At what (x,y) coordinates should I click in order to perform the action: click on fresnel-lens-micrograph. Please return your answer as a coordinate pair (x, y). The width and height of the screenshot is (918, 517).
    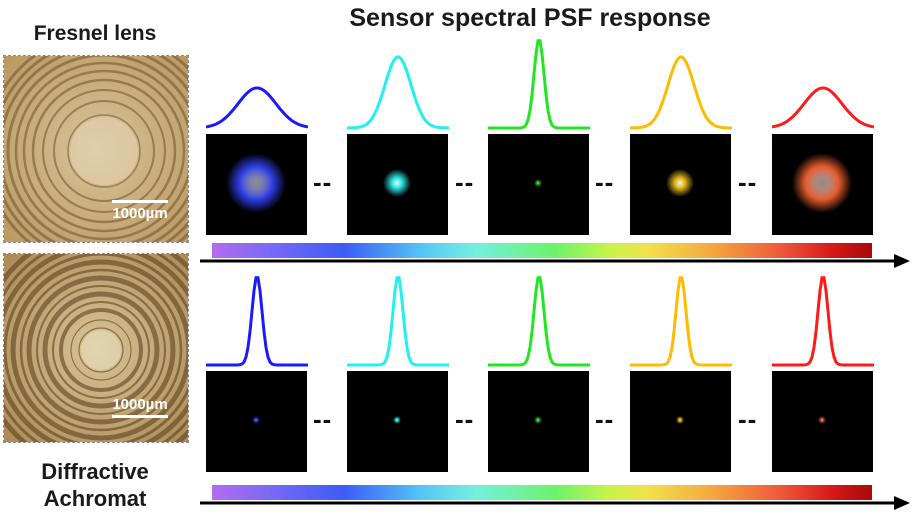
    Looking at the image, I should click on (96, 149).